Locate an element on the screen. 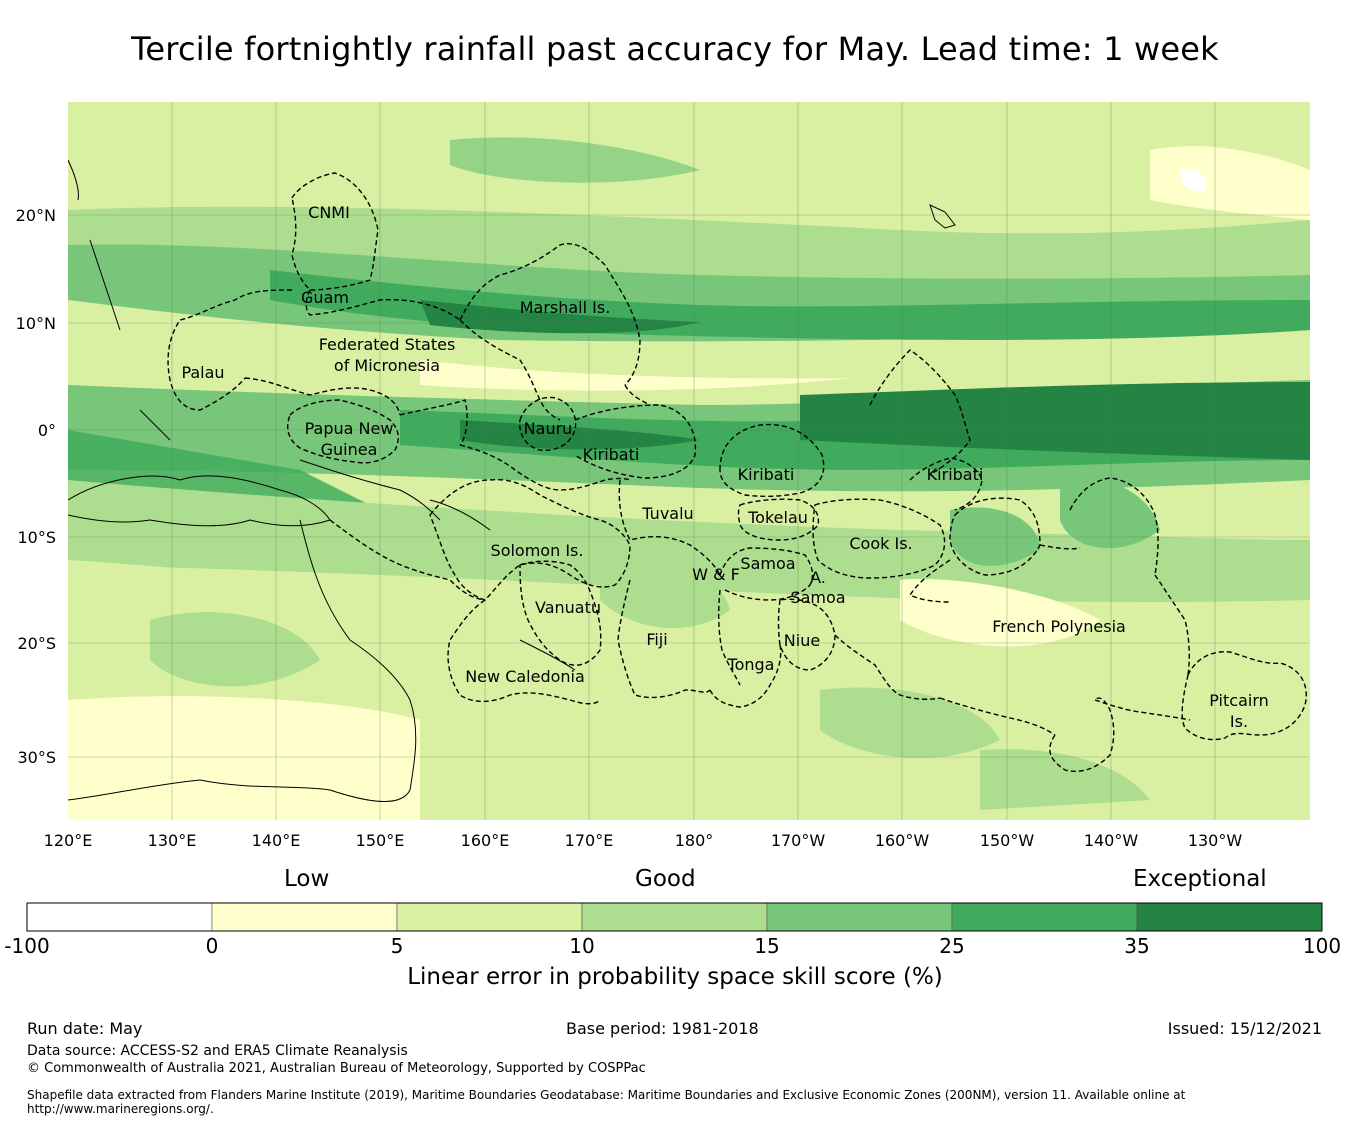  lon-label: 160°E is located at coordinates (485, 840).